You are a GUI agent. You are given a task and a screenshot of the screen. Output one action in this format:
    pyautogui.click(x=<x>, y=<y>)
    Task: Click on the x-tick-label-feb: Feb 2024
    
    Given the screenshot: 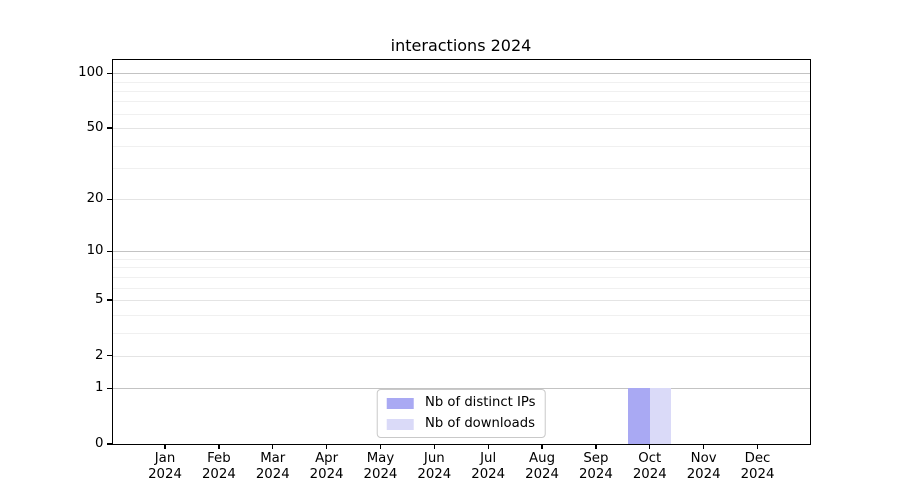 What is the action you would take?
    pyautogui.click(x=219, y=466)
    